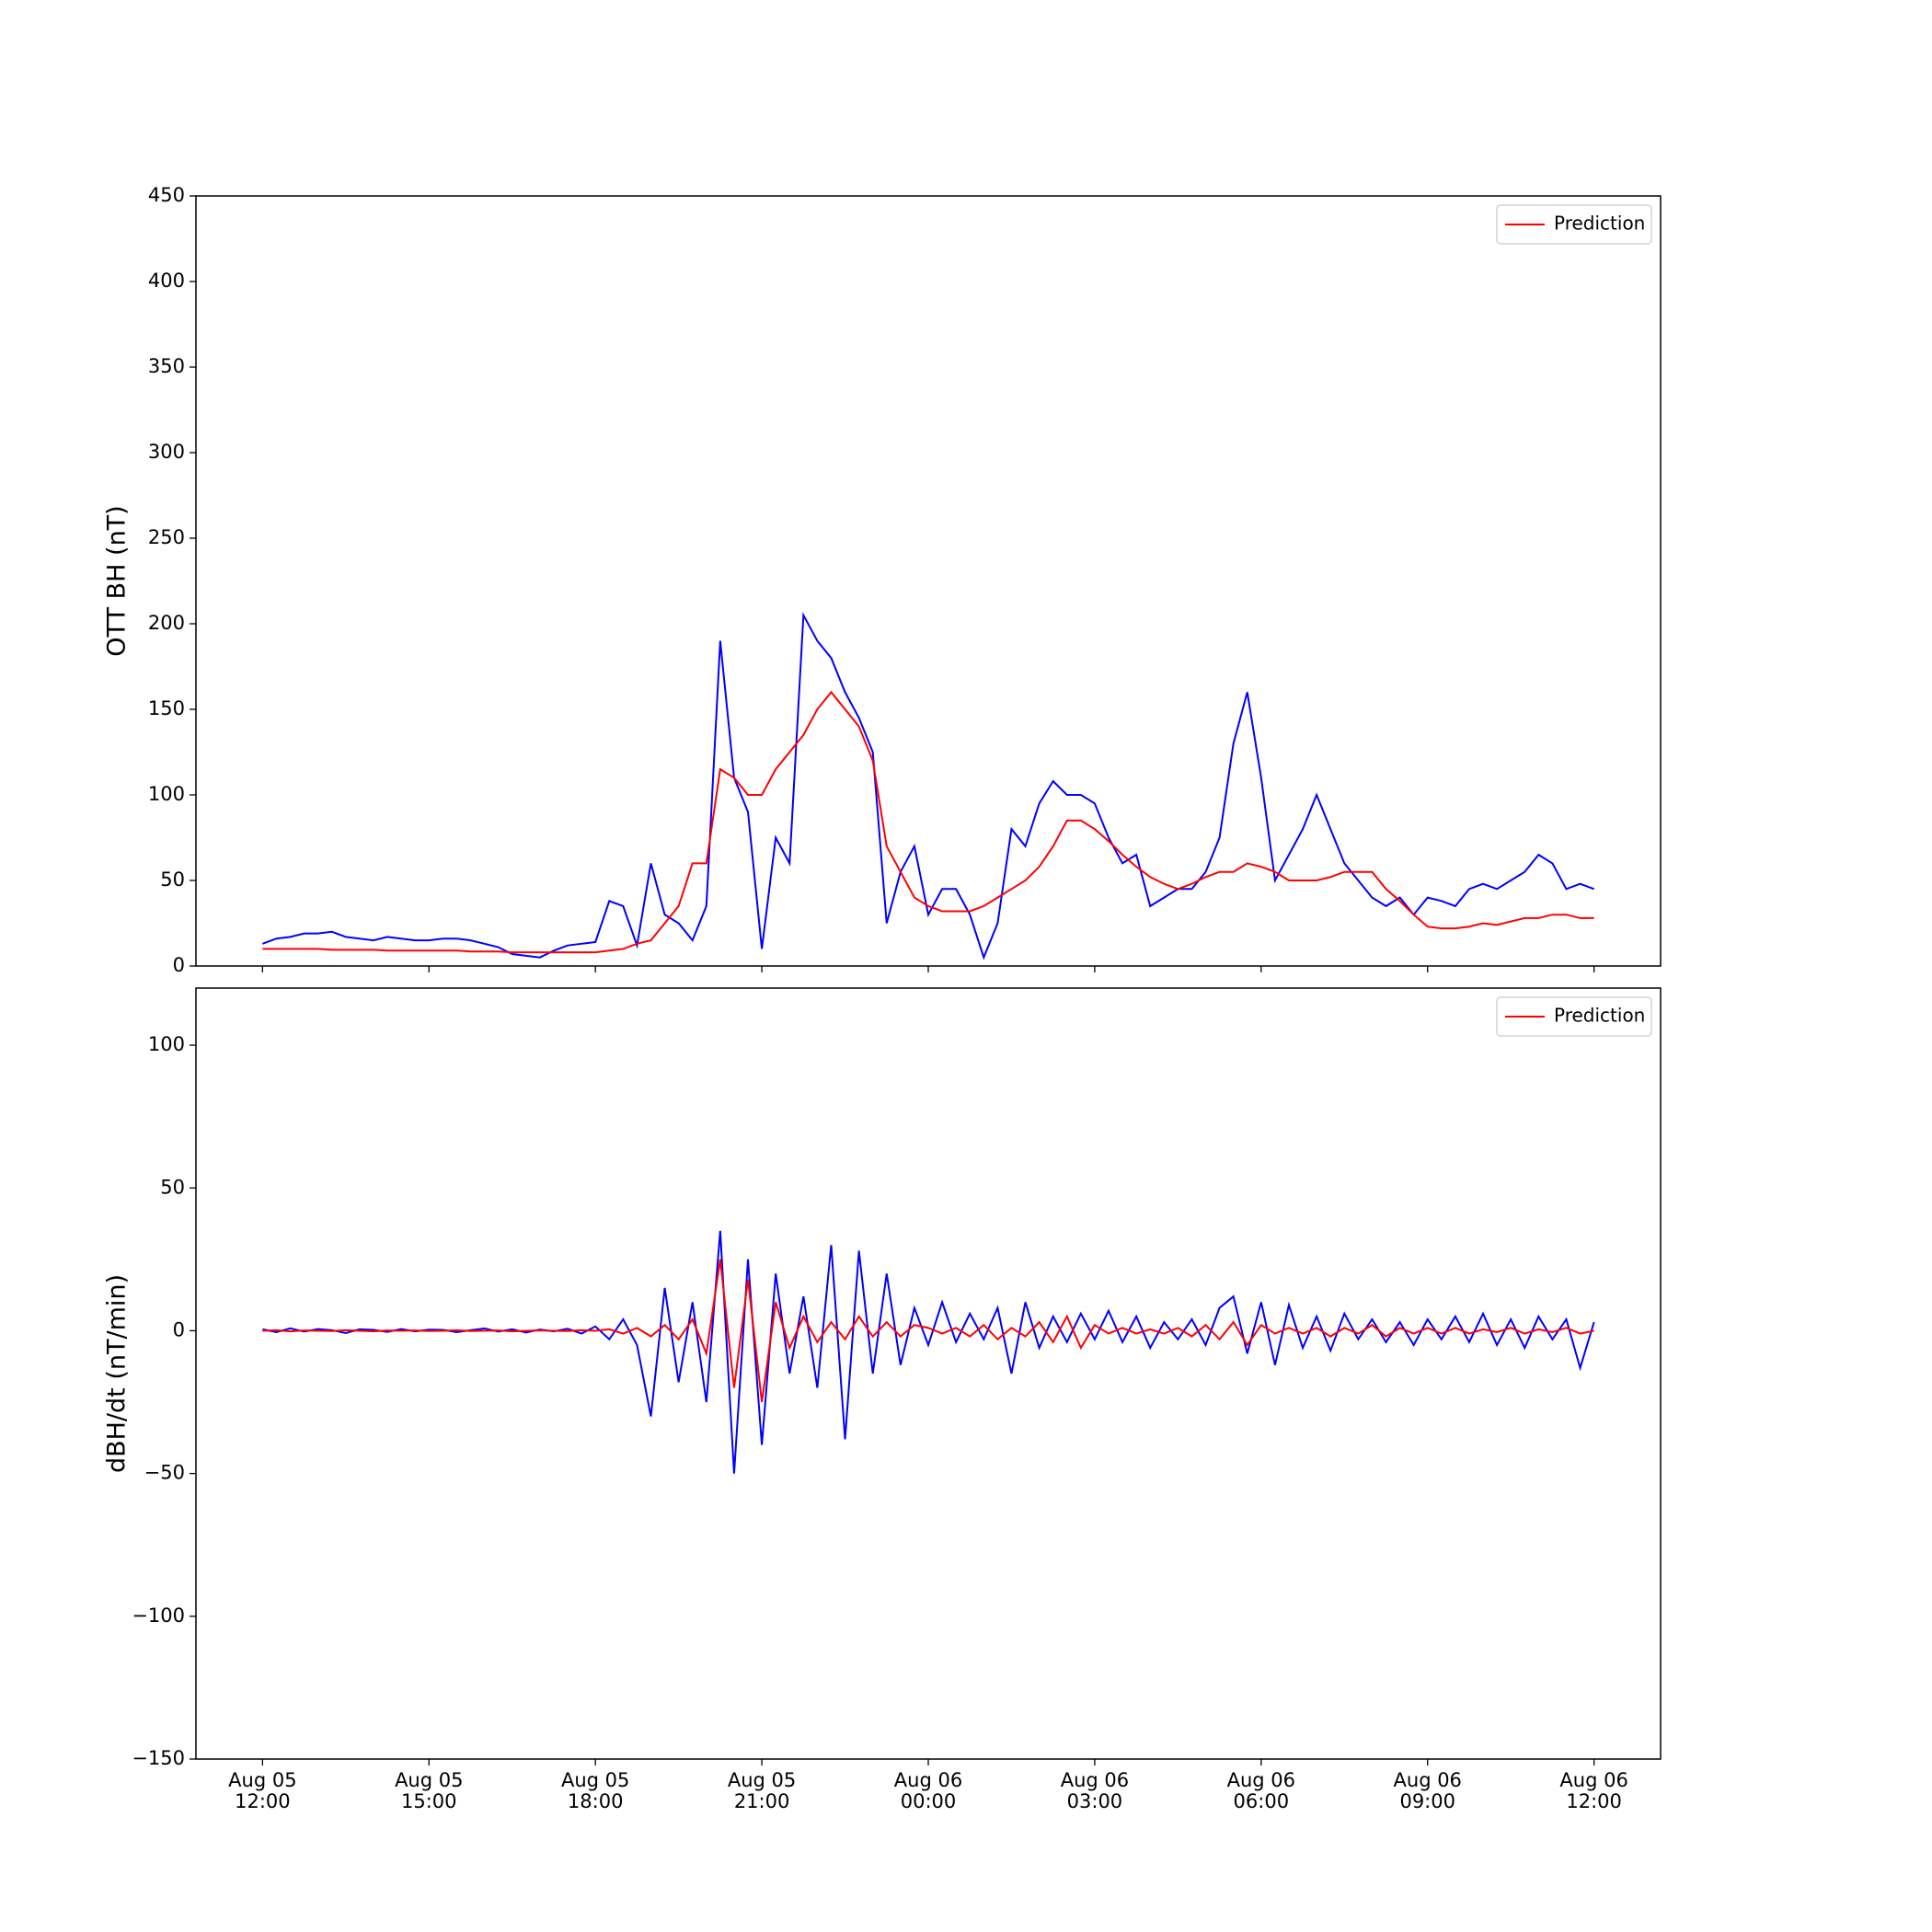  I want to click on x-tick-label: Aug 06 03:00, so click(1095, 1790).